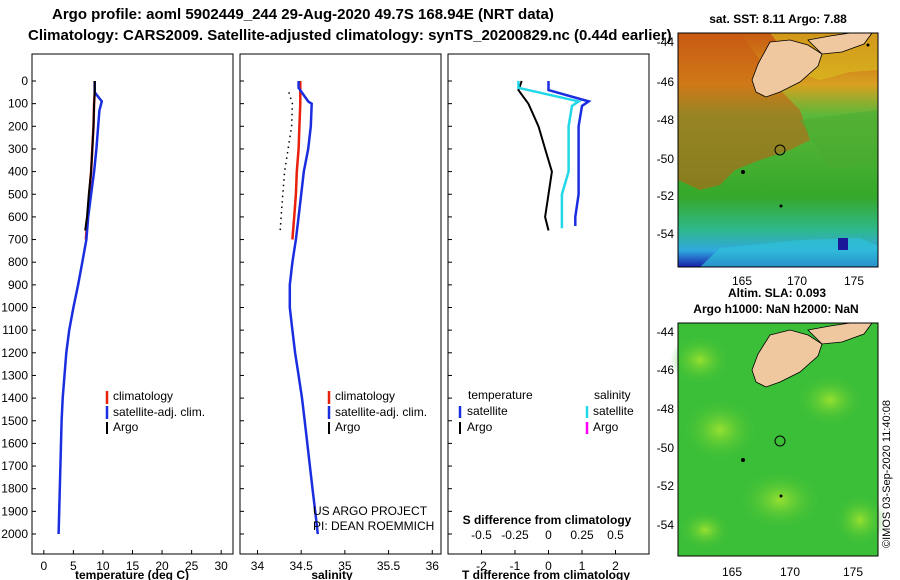 The image size is (900, 580). Describe the element at coordinates (301, 566) in the screenshot. I see `x-tick-label: 34.5` at that location.